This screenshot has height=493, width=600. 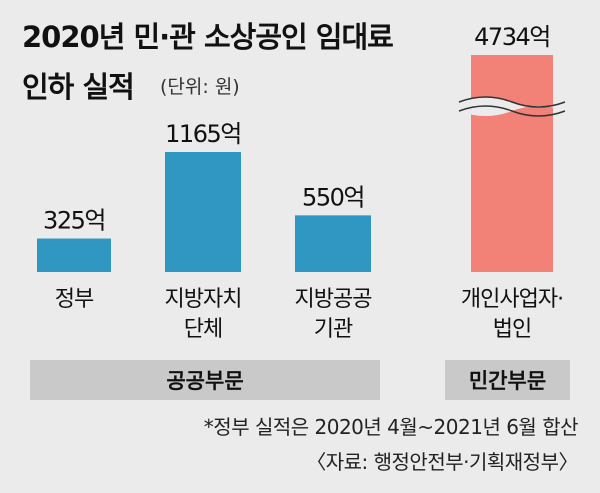 What do you see at coordinates (512, 329) in the screenshot?
I see `category-label-3-1: 법인` at bounding box center [512, 329].